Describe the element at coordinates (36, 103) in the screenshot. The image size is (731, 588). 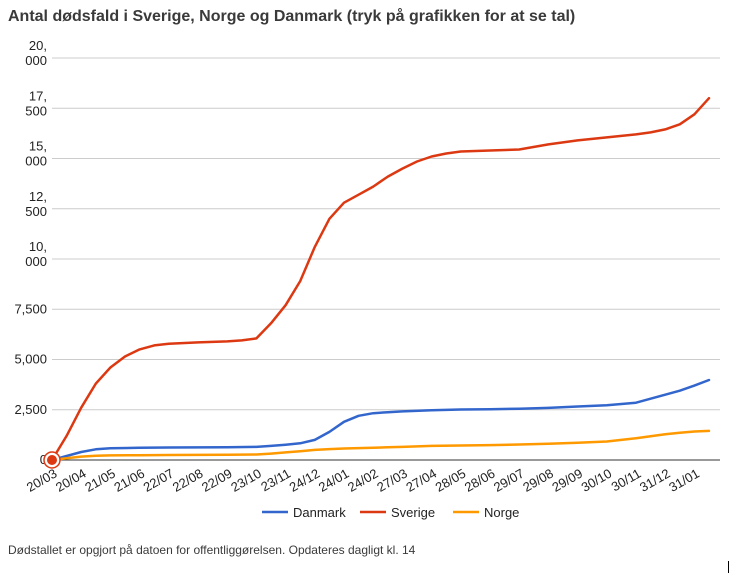
I see `y-tick-label: 17, 500` at that location.